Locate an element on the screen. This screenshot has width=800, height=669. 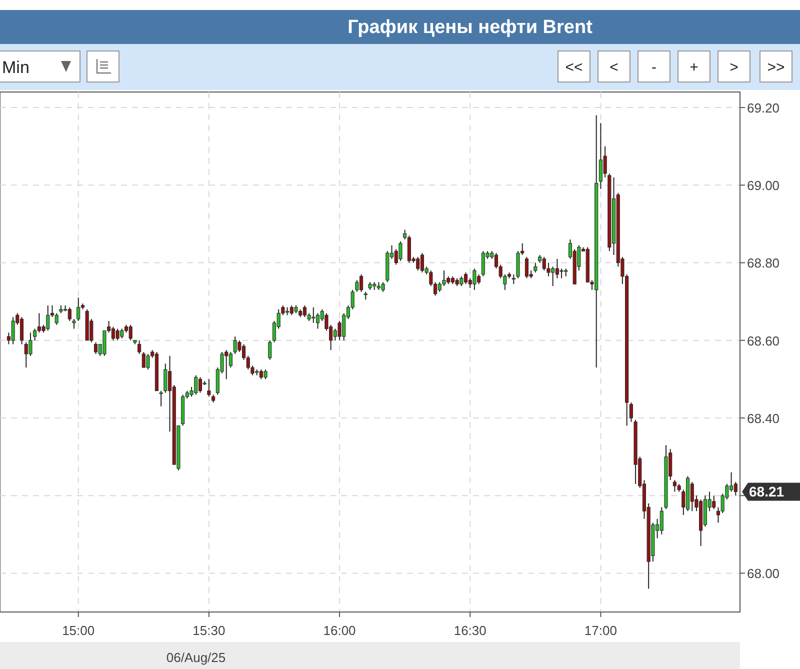
x-axis-title: 06/Aug/25 is located at coordinates (196, 657).